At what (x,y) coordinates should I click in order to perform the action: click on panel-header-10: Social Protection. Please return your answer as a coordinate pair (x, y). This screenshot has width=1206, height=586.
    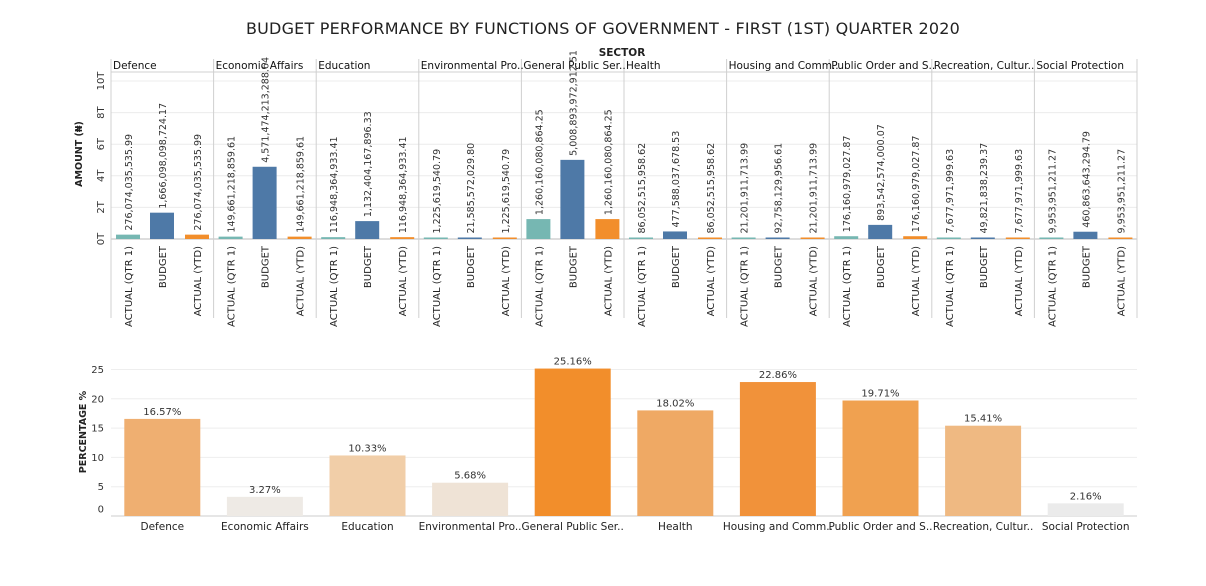
    Looking at the image, I should click on (1080, 66).